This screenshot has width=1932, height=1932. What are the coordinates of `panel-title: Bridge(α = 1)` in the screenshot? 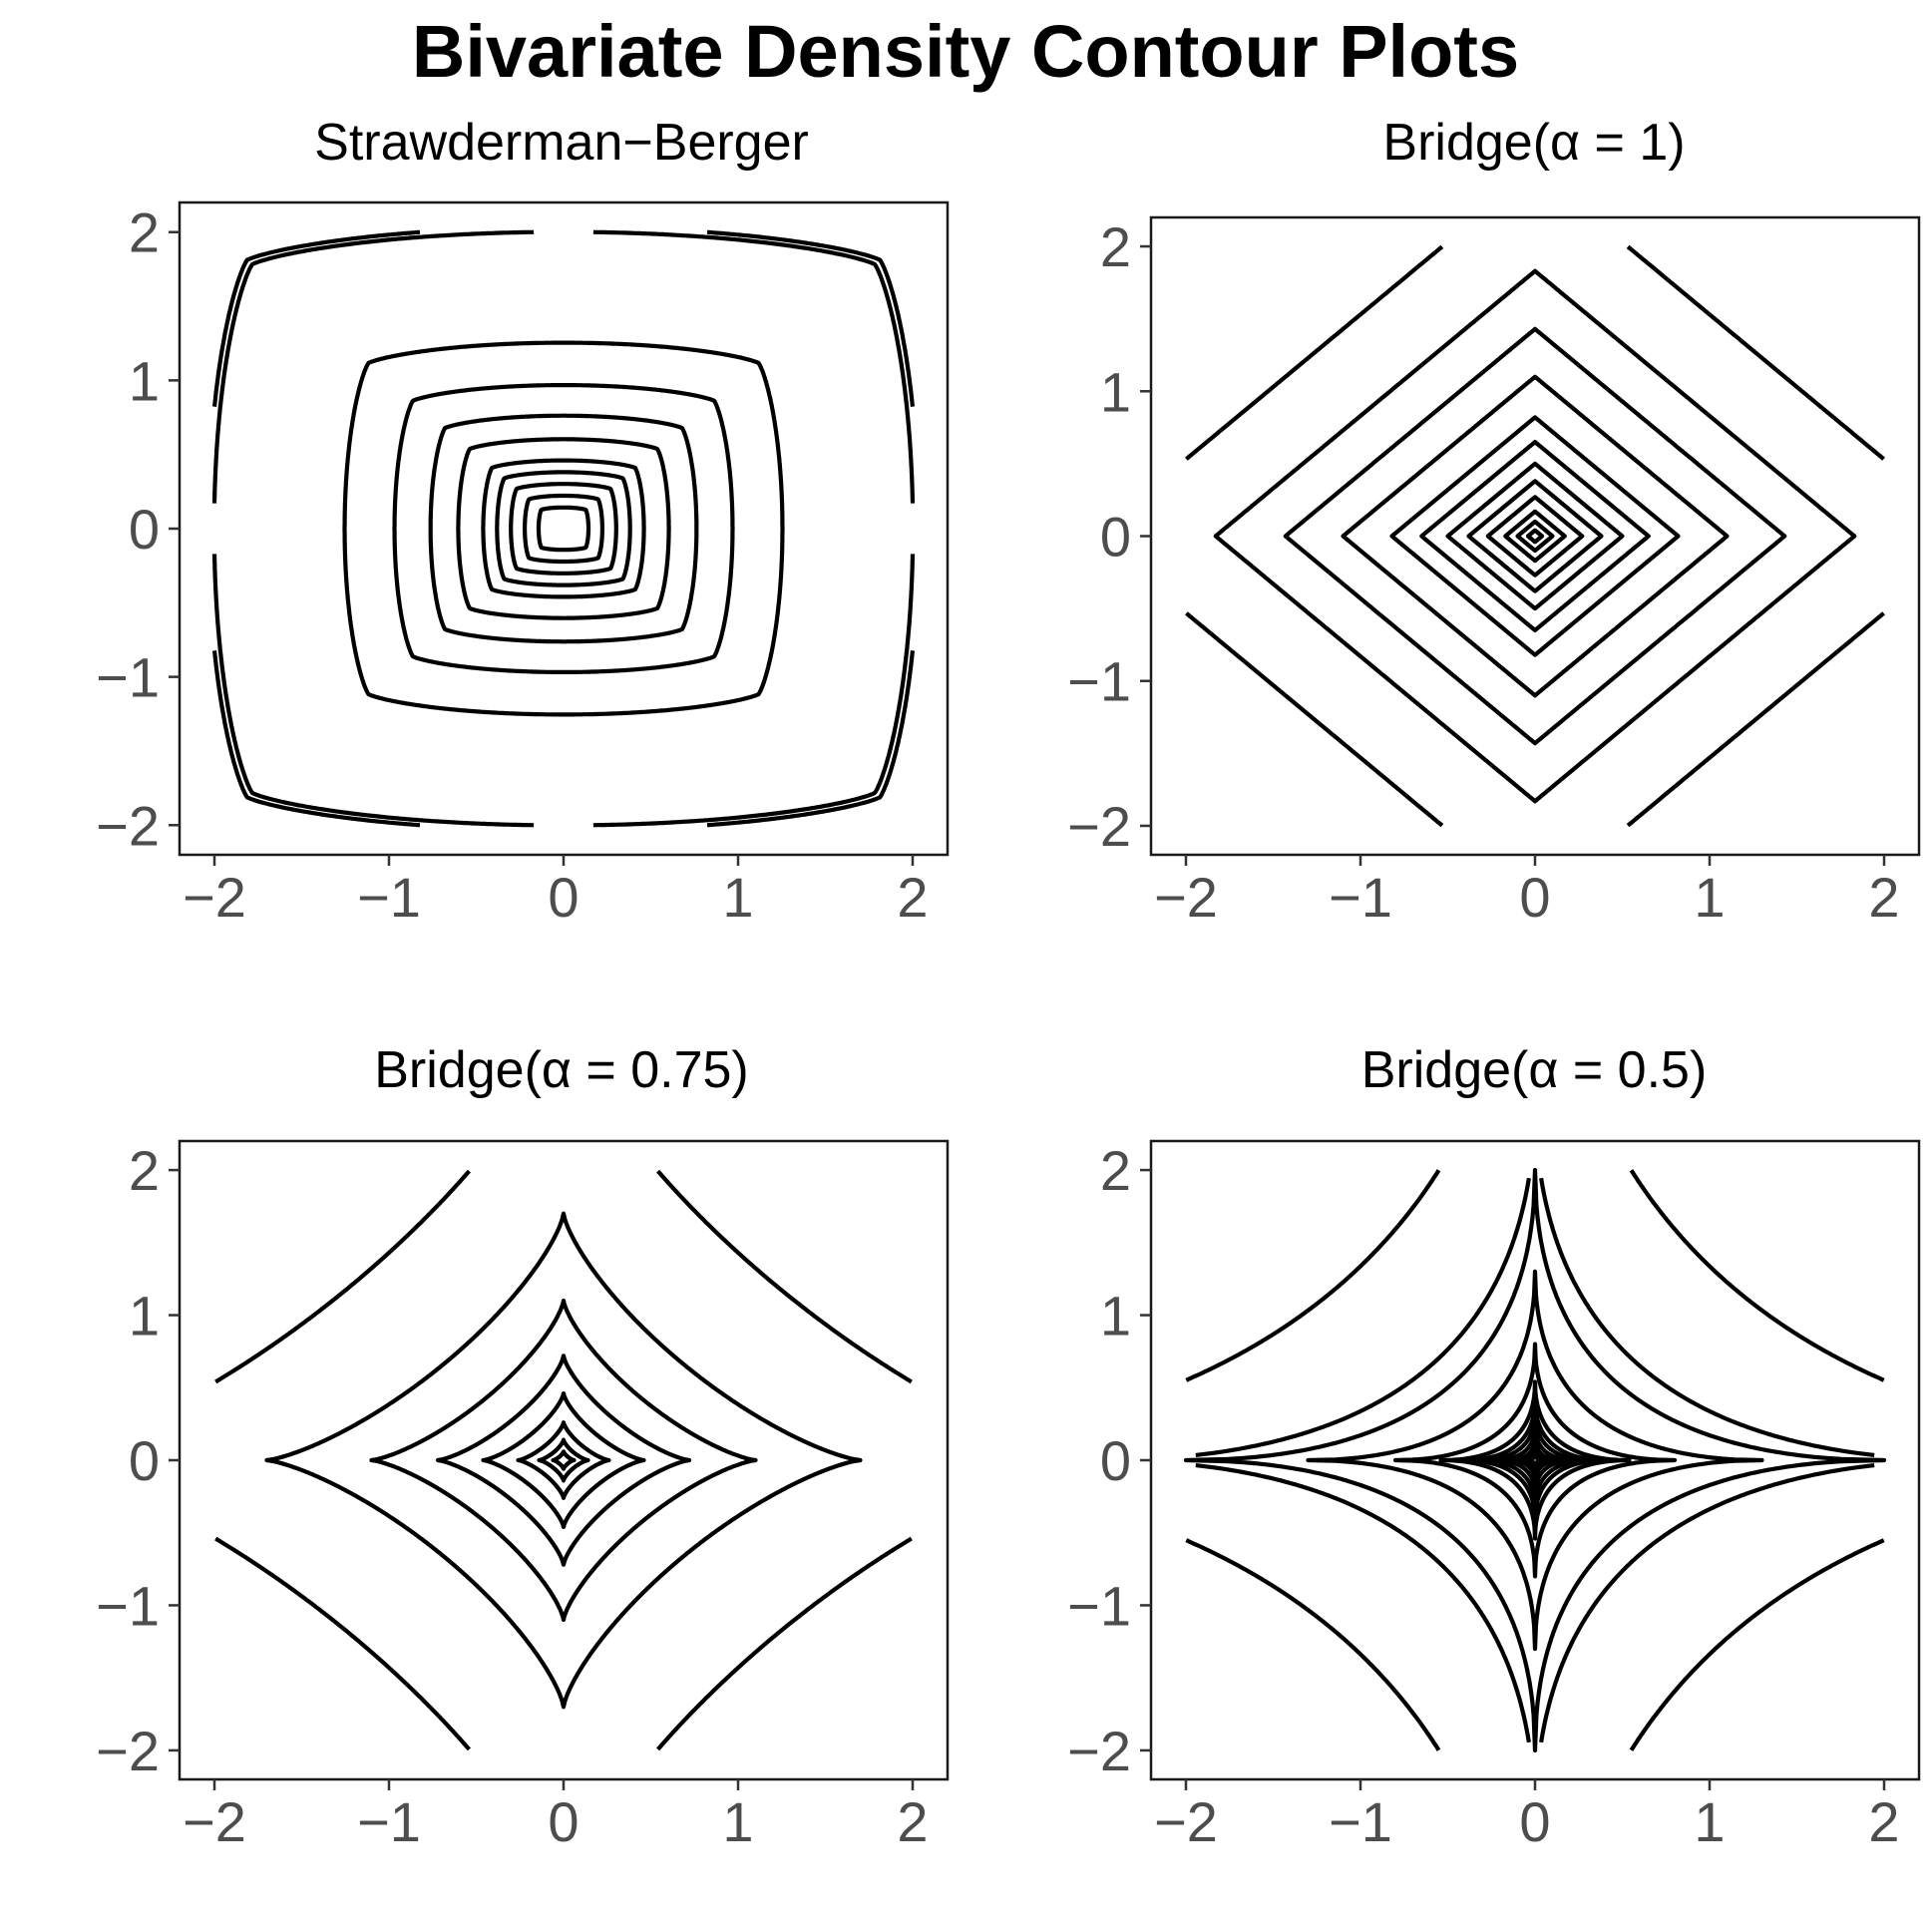 It's located at (1534, 143).